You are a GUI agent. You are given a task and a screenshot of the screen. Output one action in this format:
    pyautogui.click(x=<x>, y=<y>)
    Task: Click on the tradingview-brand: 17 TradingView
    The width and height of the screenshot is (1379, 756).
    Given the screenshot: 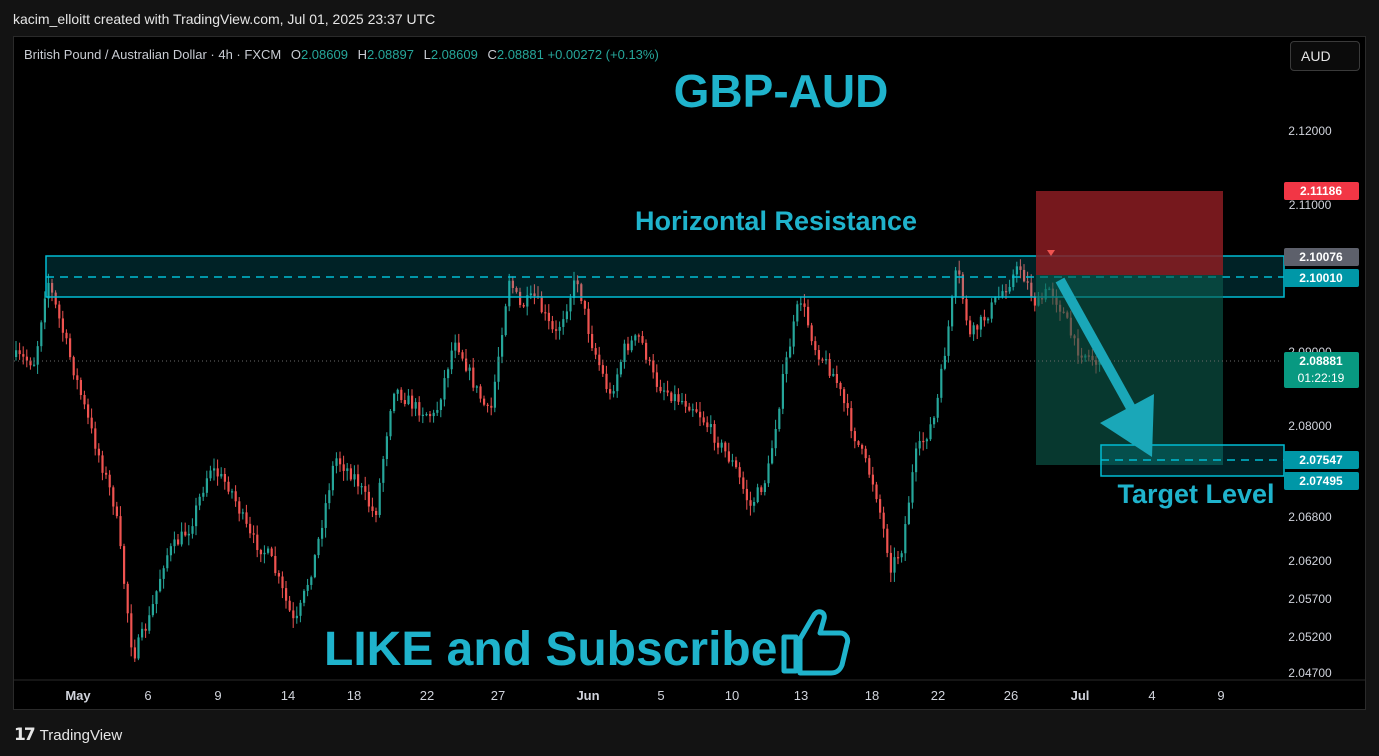 What is the action you would take?
    pyautogui.click(x=68, y=735)
    